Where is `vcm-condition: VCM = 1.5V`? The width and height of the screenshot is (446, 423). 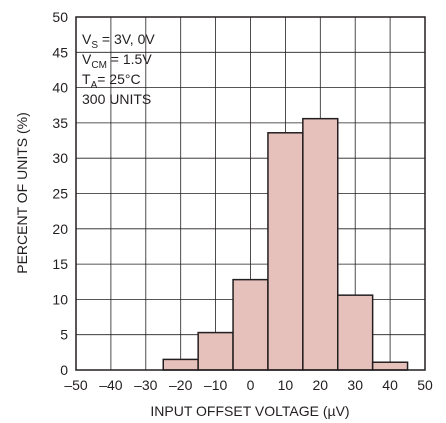 vcm-condition: VCM = 1.5V is located at coordinates (117, 61).